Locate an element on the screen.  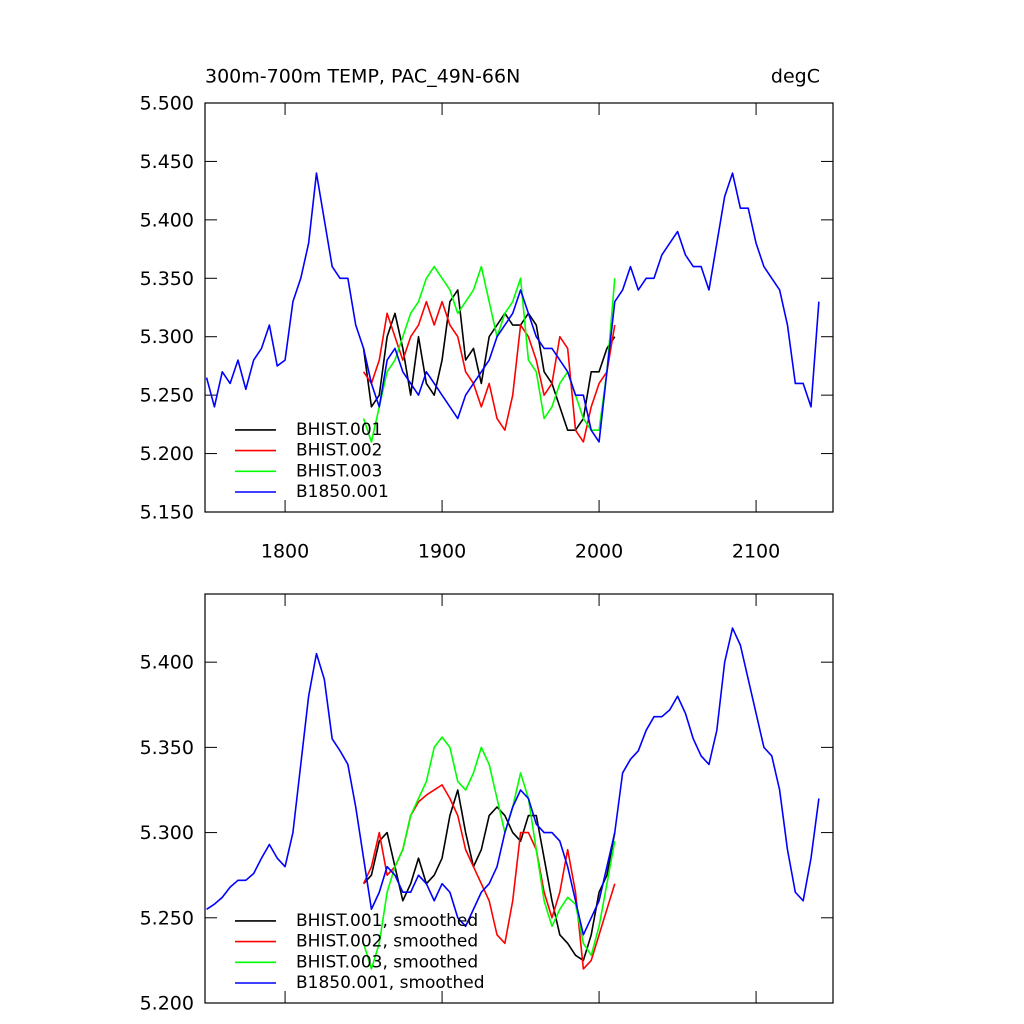
y-tick-label: 5.450 is located at coordinates (167, 162).